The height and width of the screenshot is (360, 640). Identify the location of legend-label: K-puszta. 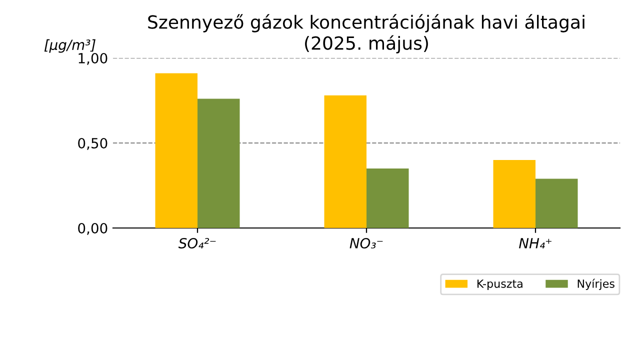
(499, 285).